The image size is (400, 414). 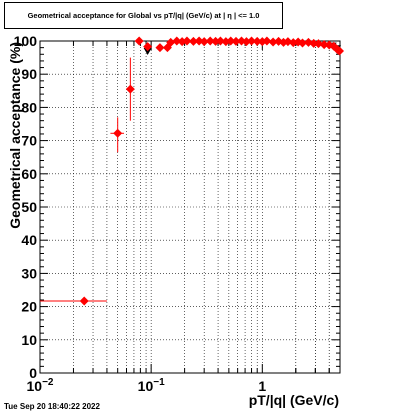 What do you see at coordinates (29, 240) in the screenshot?
I see `y-tick-label: 40` at bounding box center [29, 240].